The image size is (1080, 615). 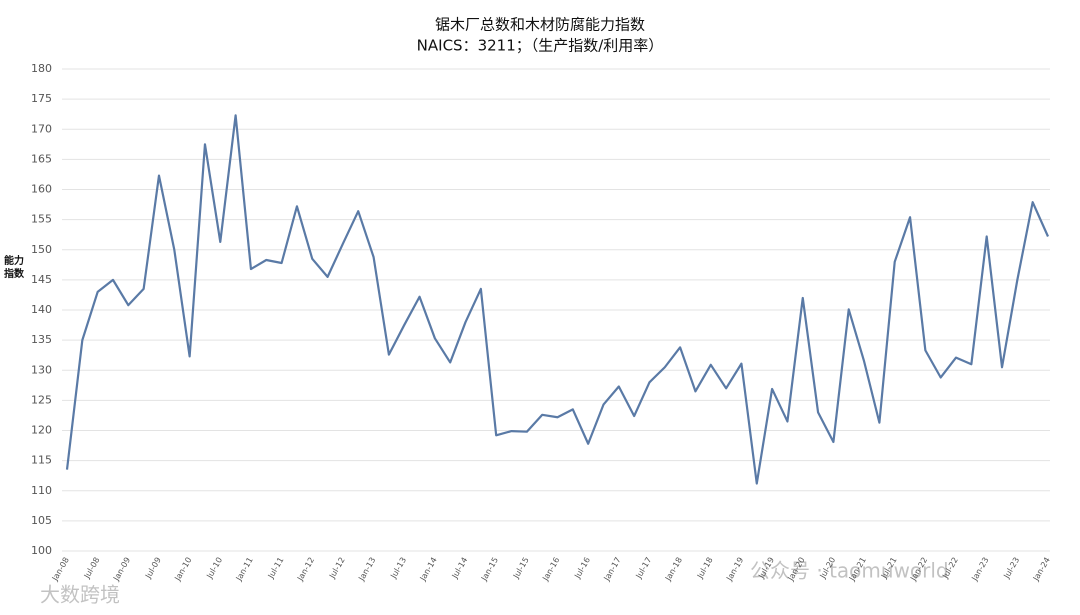 I want to click on watermark: 公众号 · taomuworld, so click(x=849, y=571).